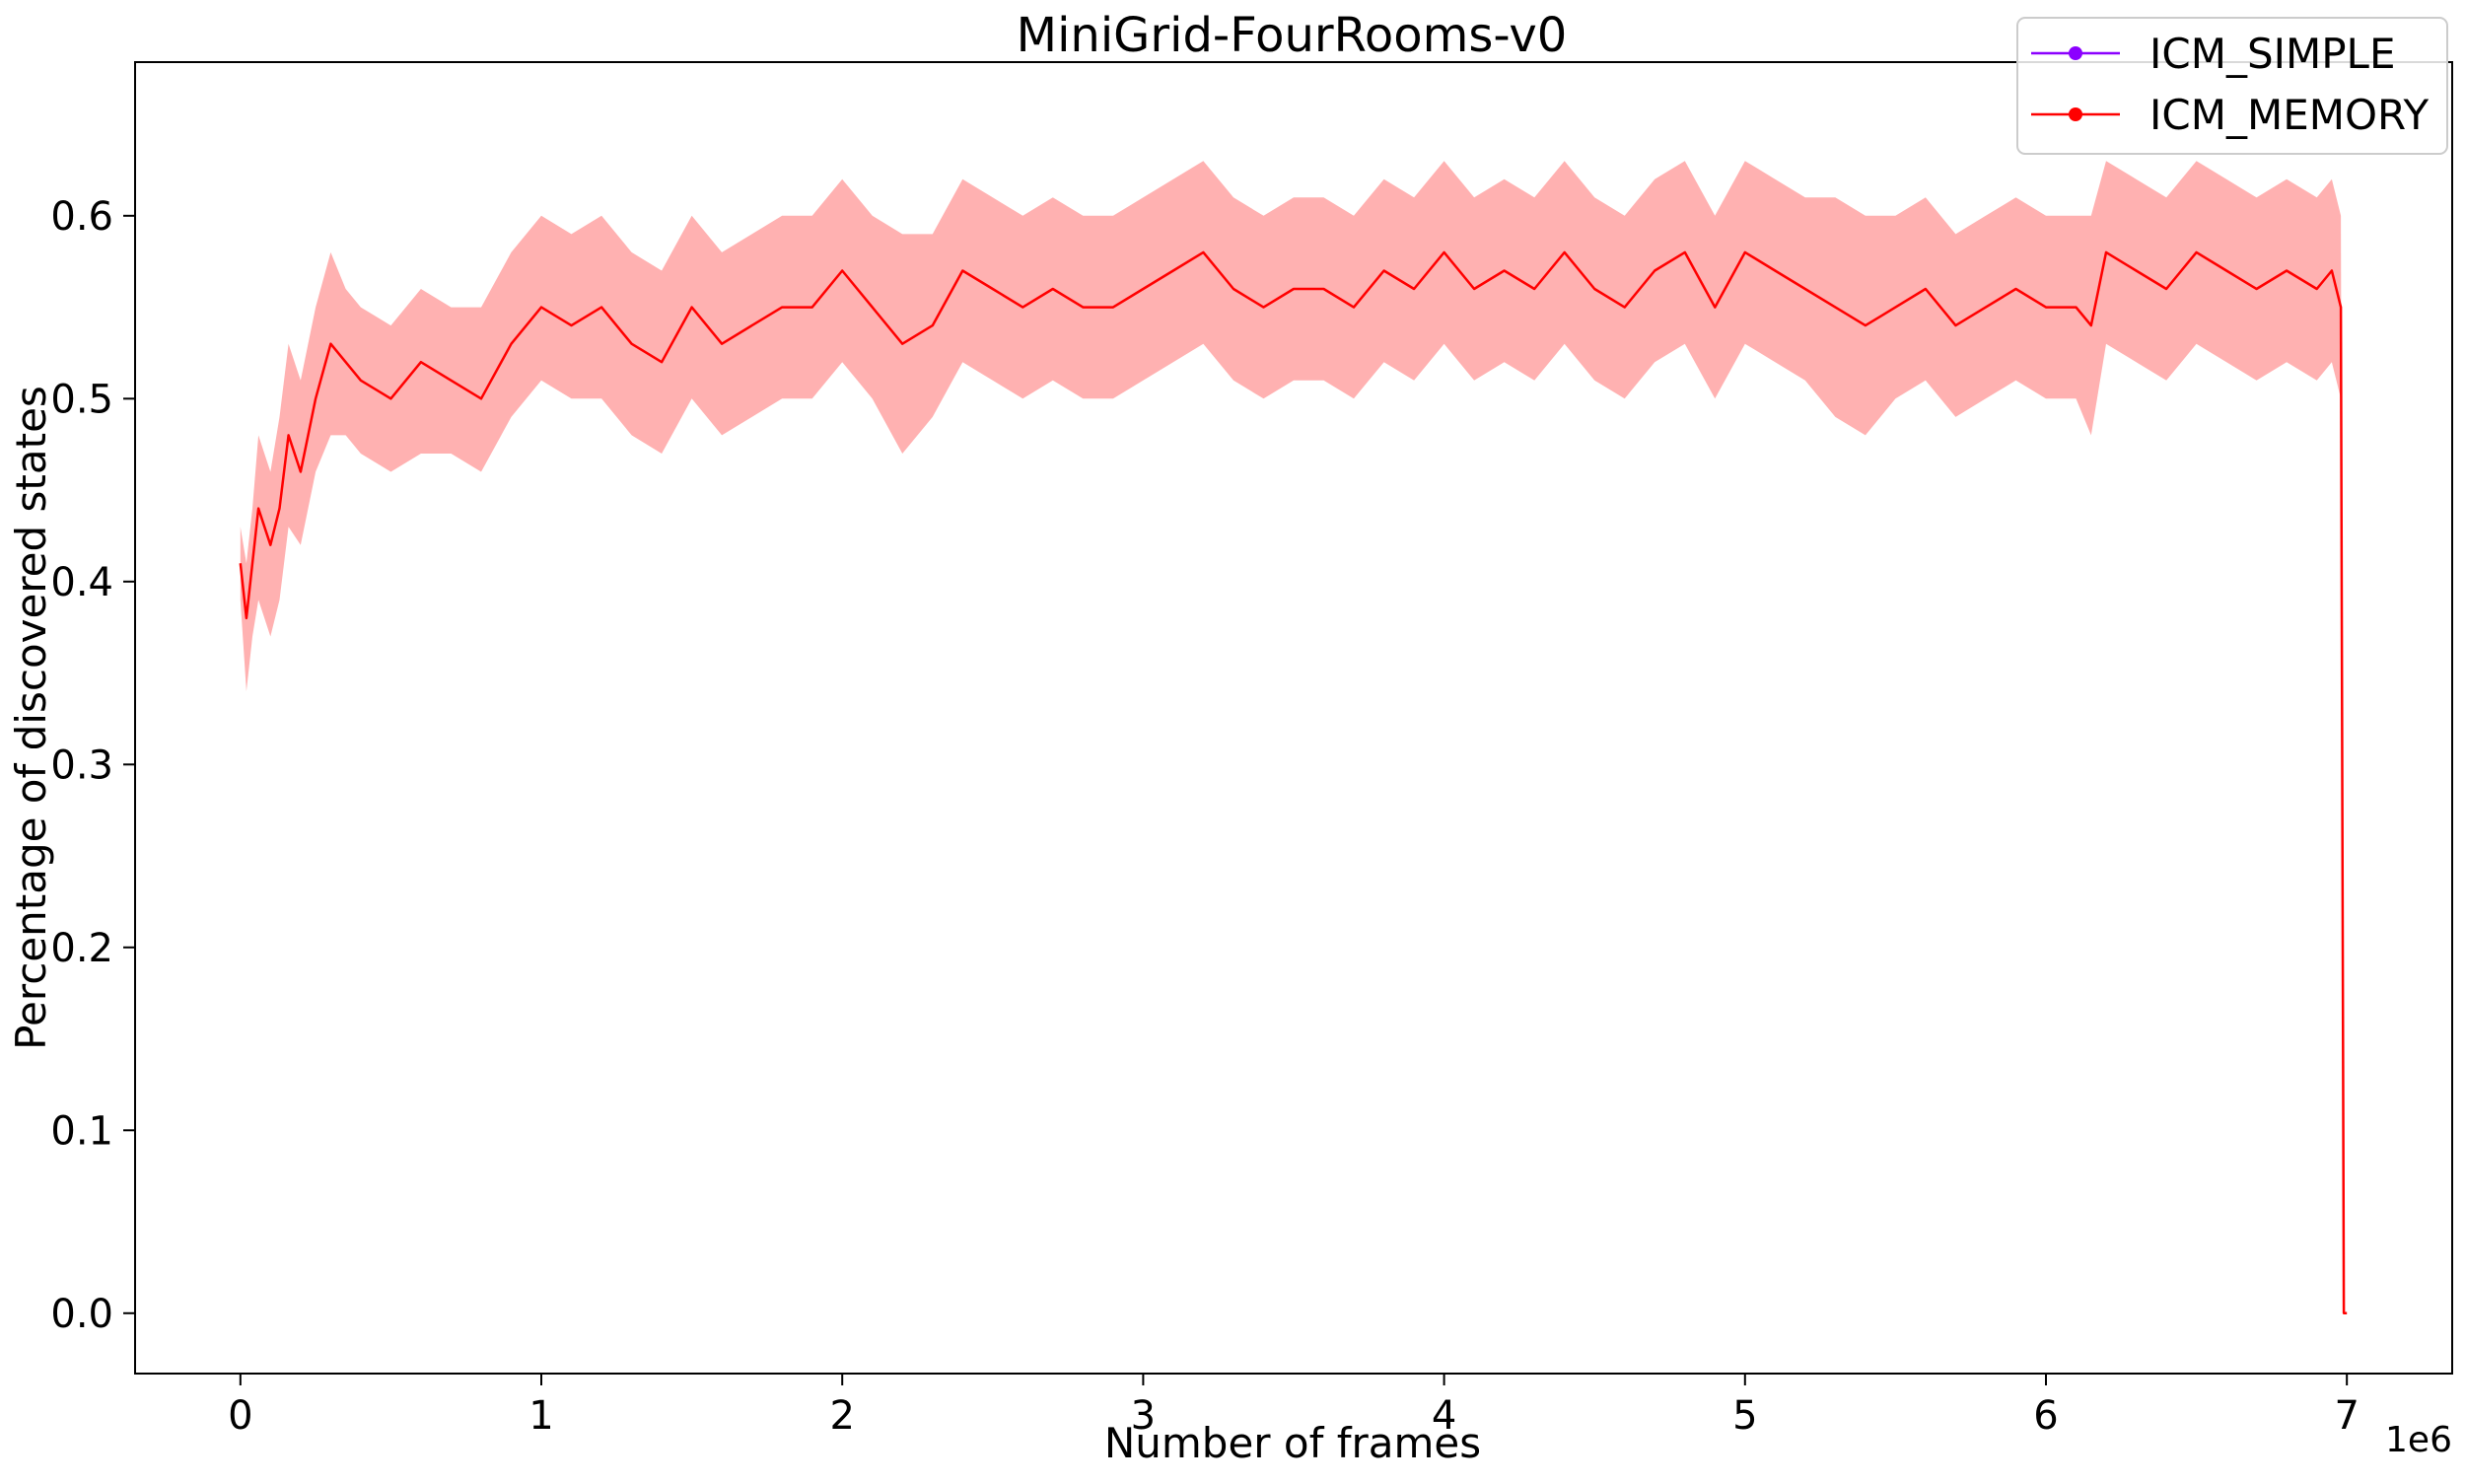 The width and height of the screenshot is (2465, 1484). Describe the element at coordinates (1744, 1416) in the screenshot. I see `x-tick-label: 5` at that location.